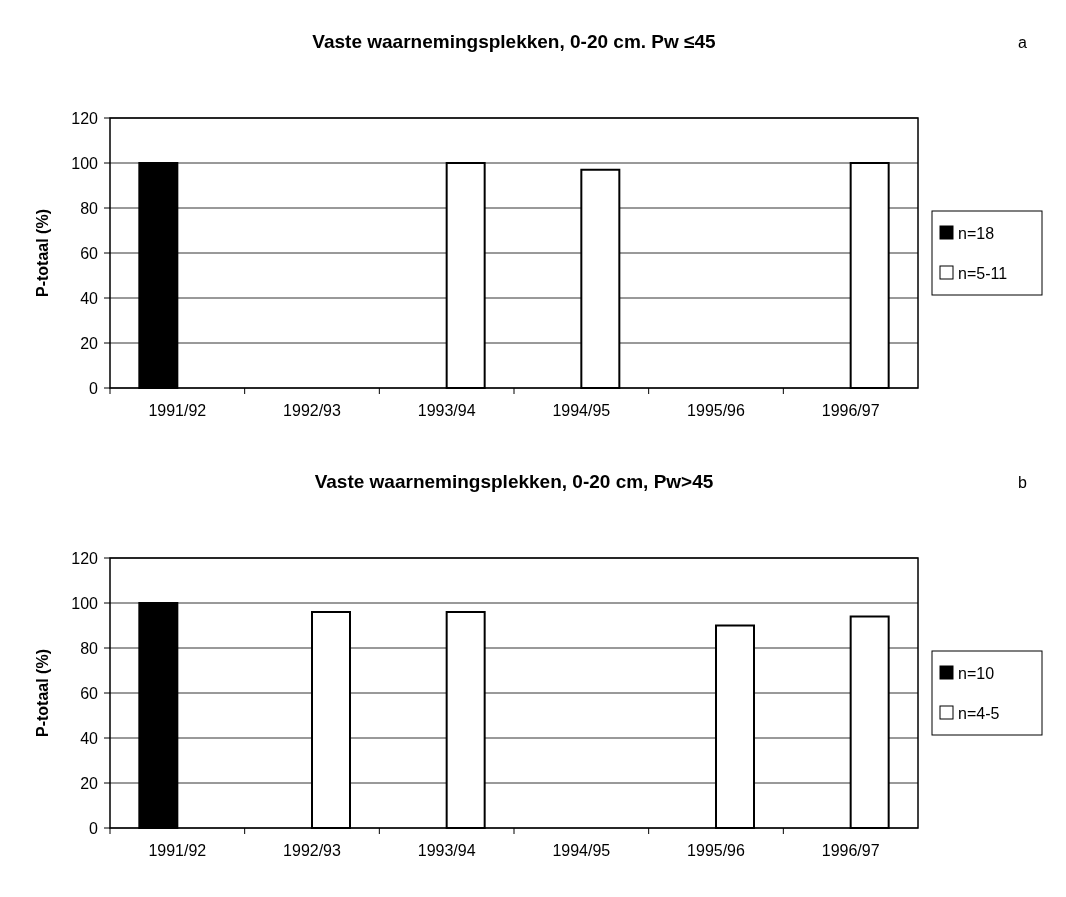  Describe the element at coordinates (979, 713) in the screenshot. I see `legend-label: n=4-5` at that location.